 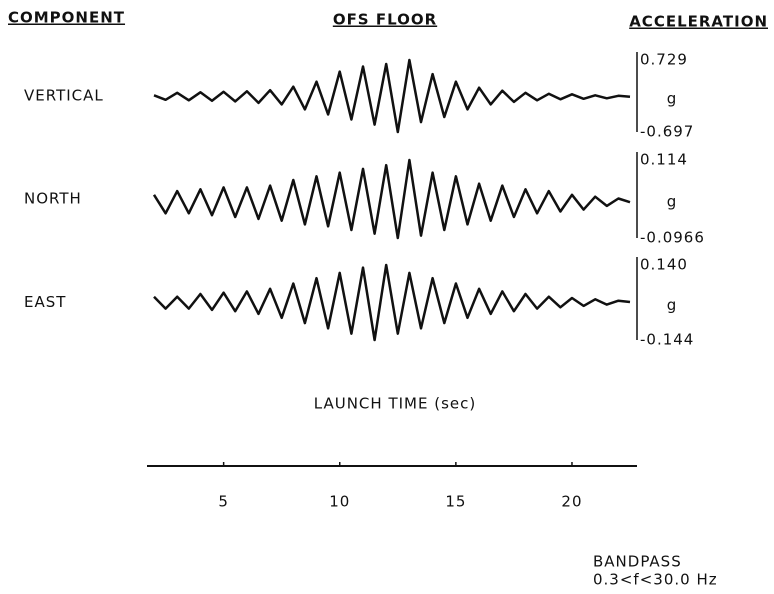 What do you see at coordinates (664, 160) in the screenshot?
I see `y-tick-label: 0.114` at bounding box center [664, 160].